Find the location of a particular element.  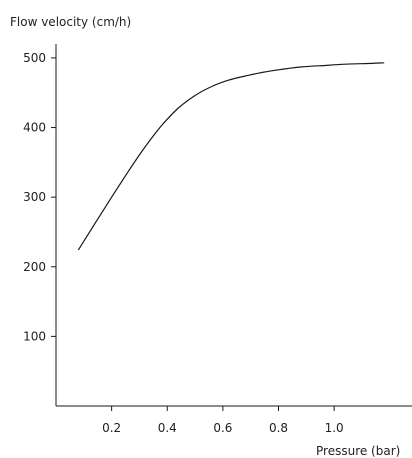

y-tick-label: 400 is located at coordinates (34, 128).